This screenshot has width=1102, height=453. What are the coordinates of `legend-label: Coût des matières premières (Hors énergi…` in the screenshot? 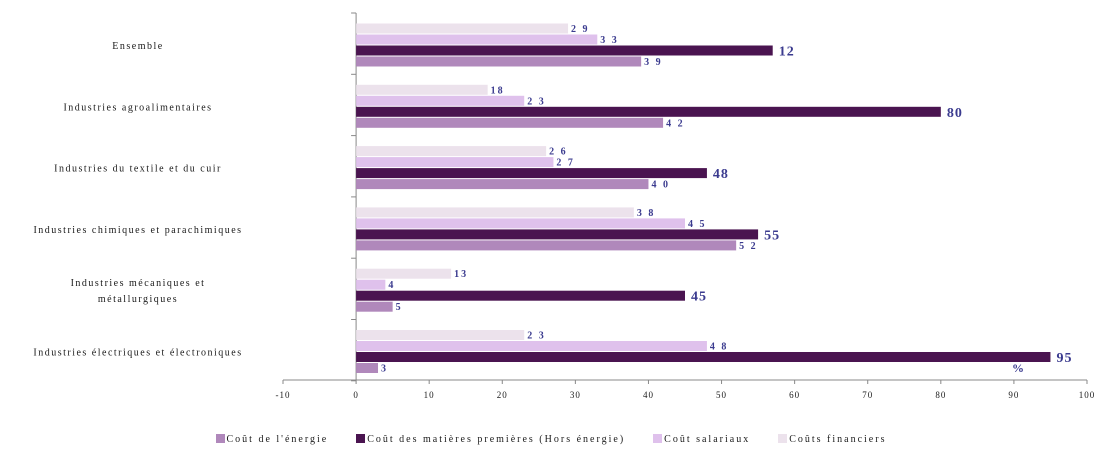 It's located at (496, 439).